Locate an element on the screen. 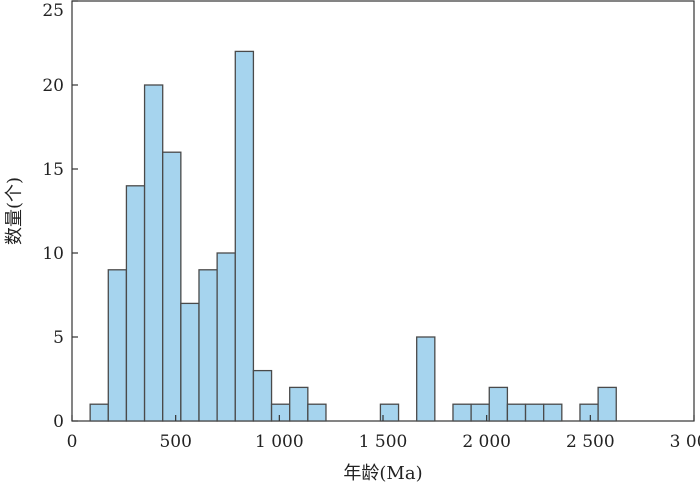  y-tick-label: 0 is located at coordinates (58, 422).